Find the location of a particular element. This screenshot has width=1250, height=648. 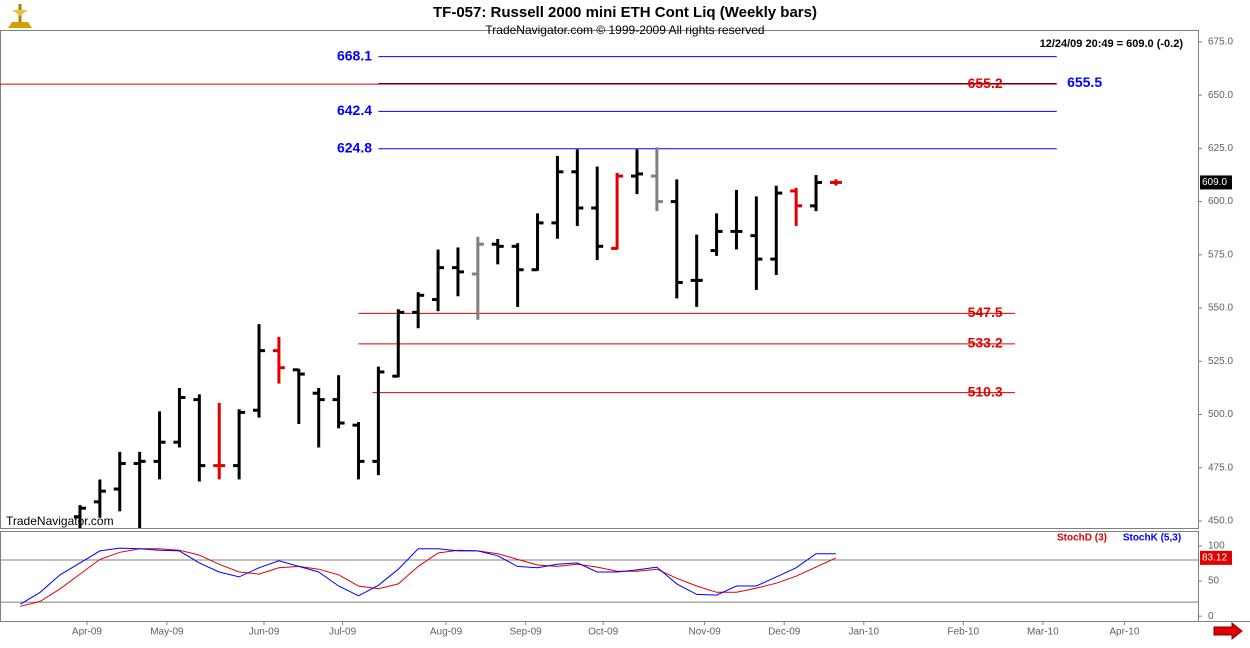

x-tick-label: May-09 is located at coordinates (167, 632).